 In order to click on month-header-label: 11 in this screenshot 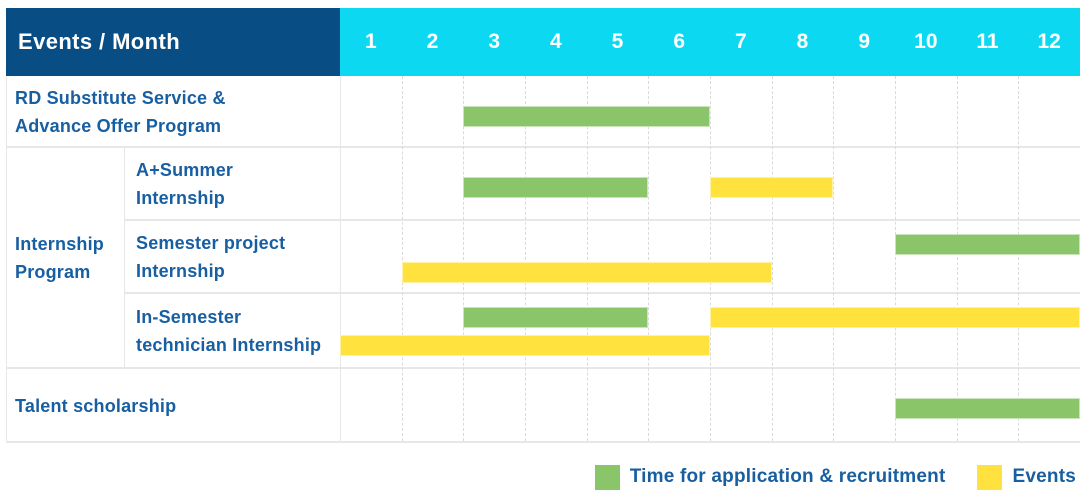, I will do `click(987, 41)`.